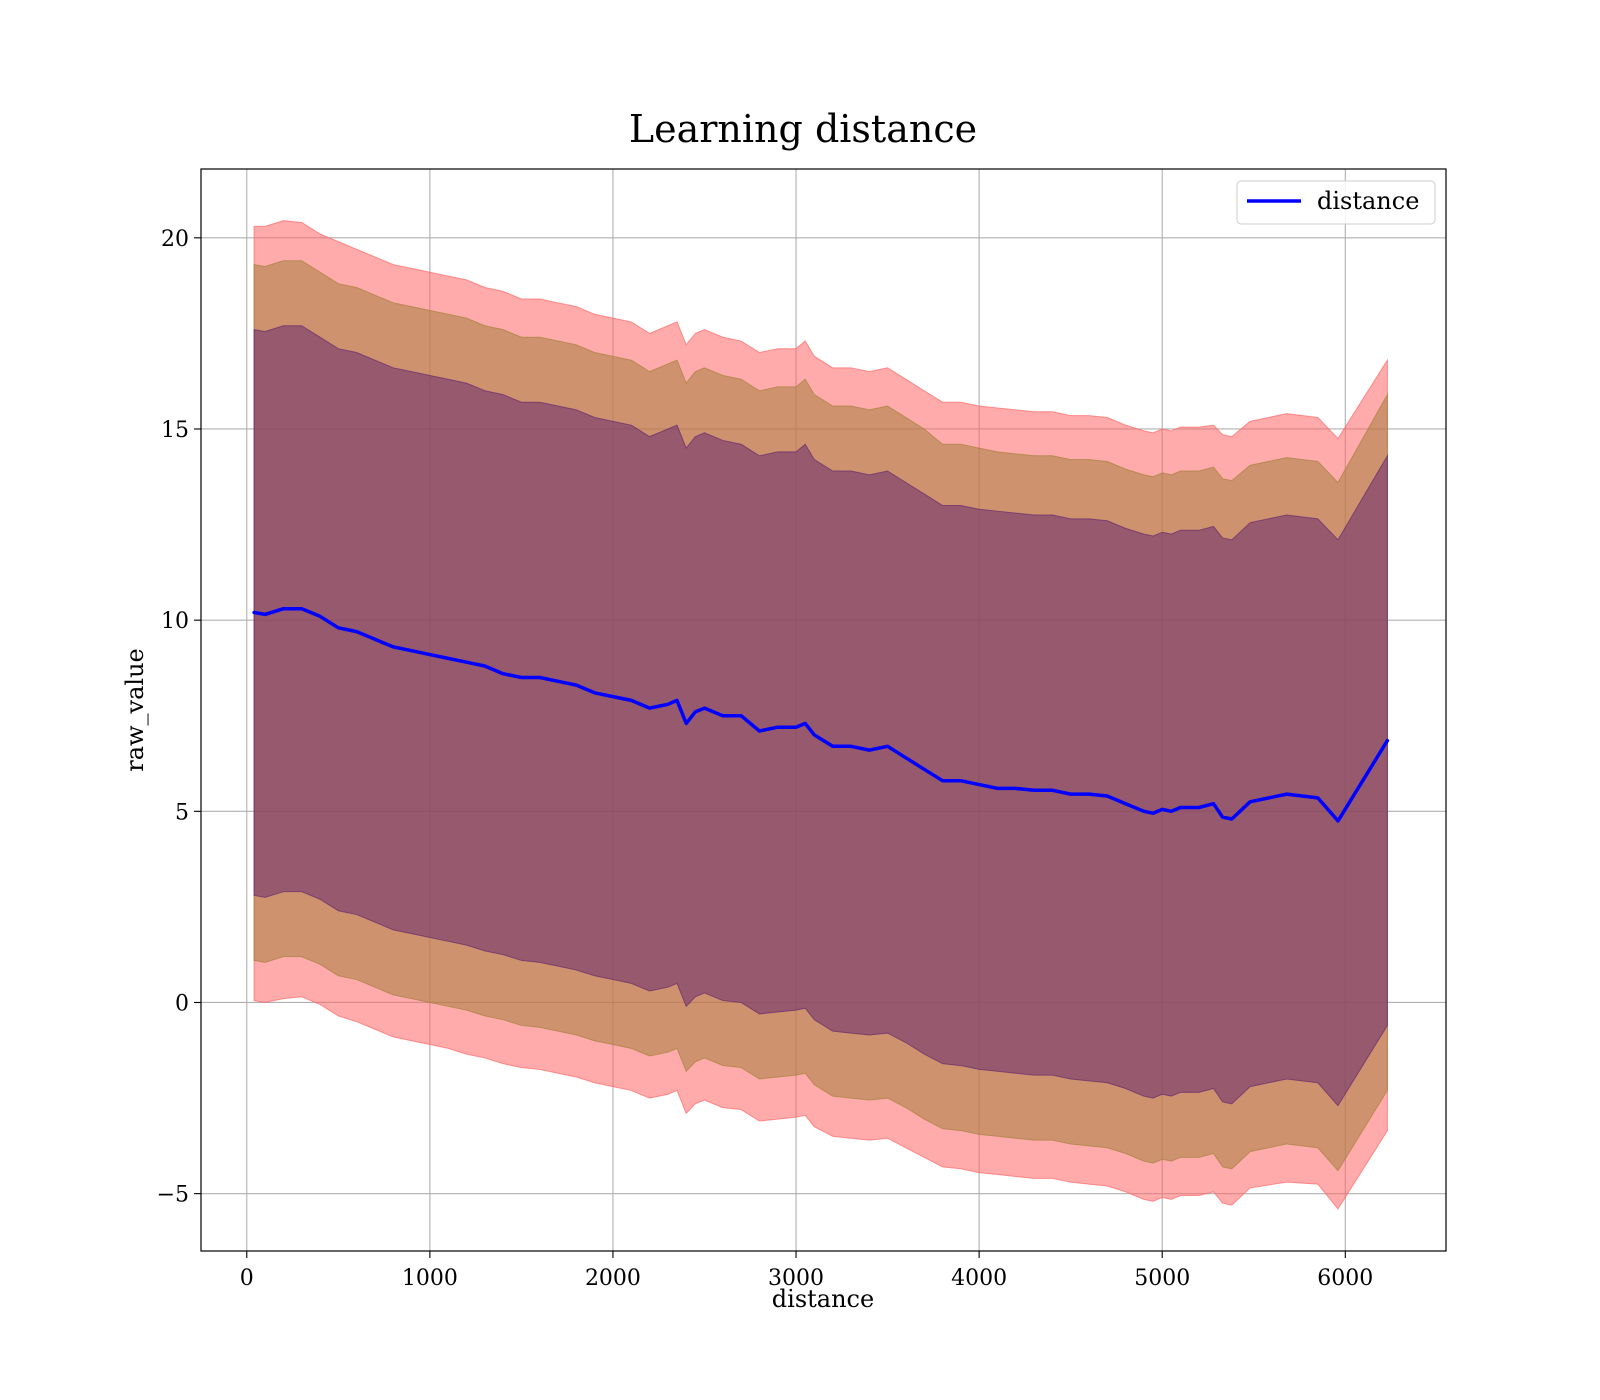  What do you see at coordinates (173, 1195) in the screenshot?
I see `y-tick-label: −5` at bounding box center [173, 1195].